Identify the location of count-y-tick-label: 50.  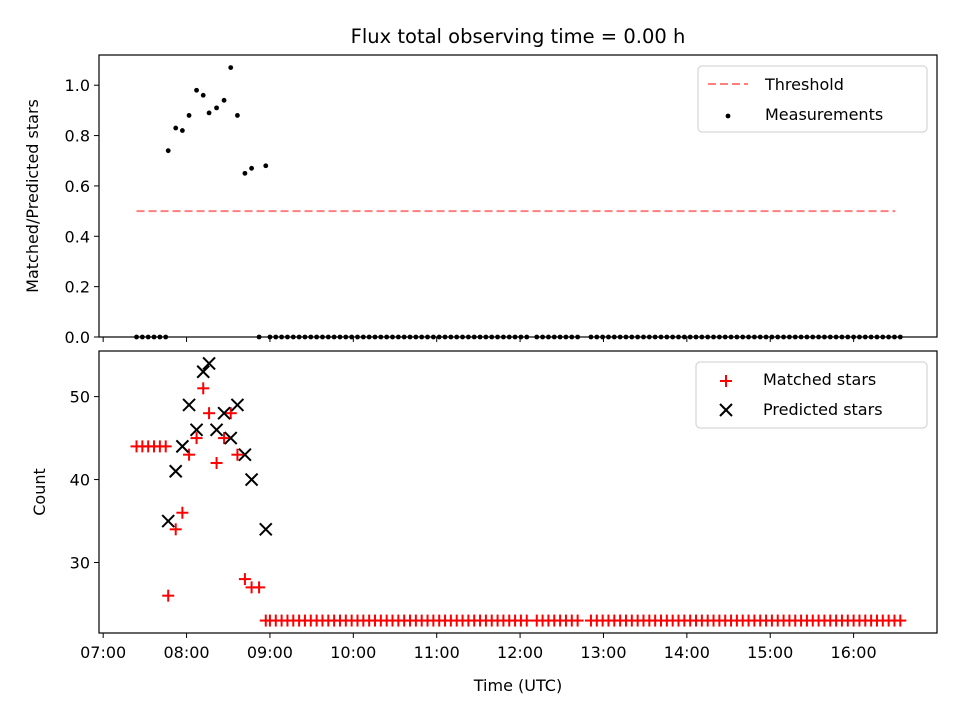
(80, 397).